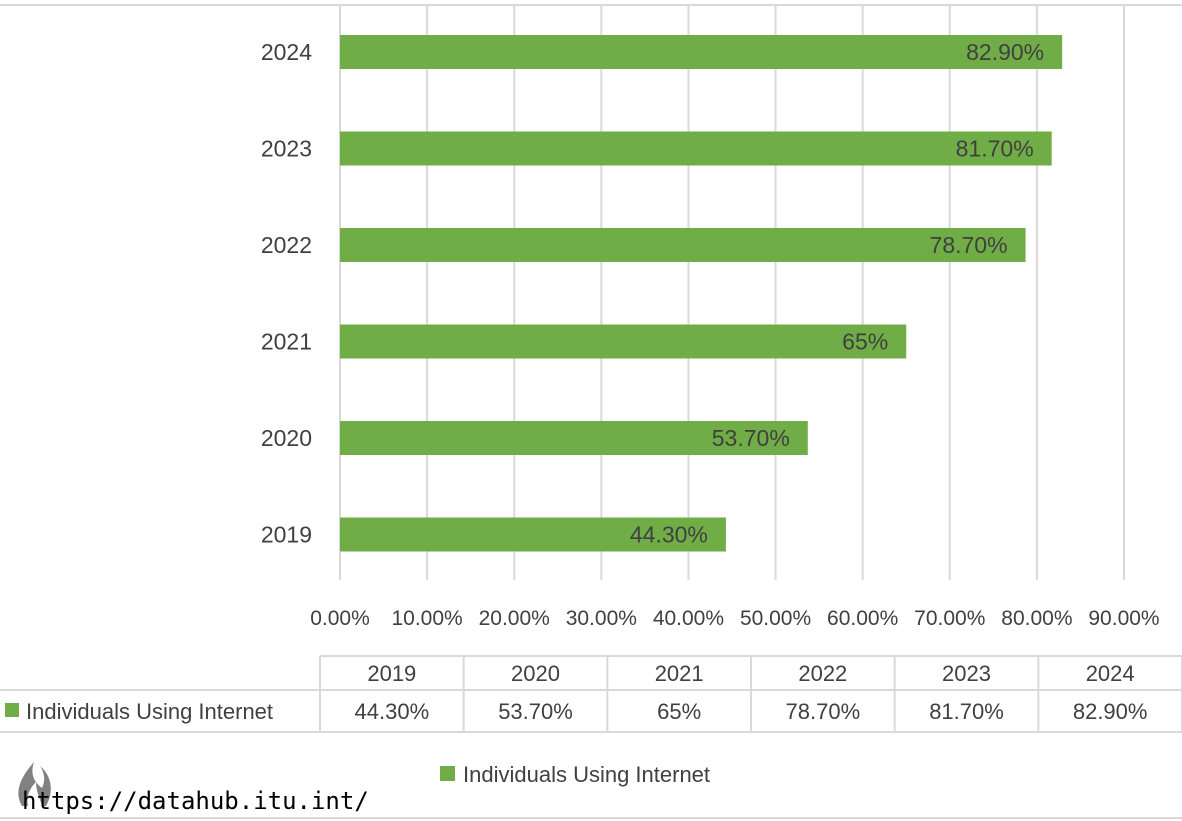 The height and width of the screenshot is (821, 1182). Describe the element at coordinates (535, 711) in the screenshot. I see `table-cell-2020: 53.70%` at that location.